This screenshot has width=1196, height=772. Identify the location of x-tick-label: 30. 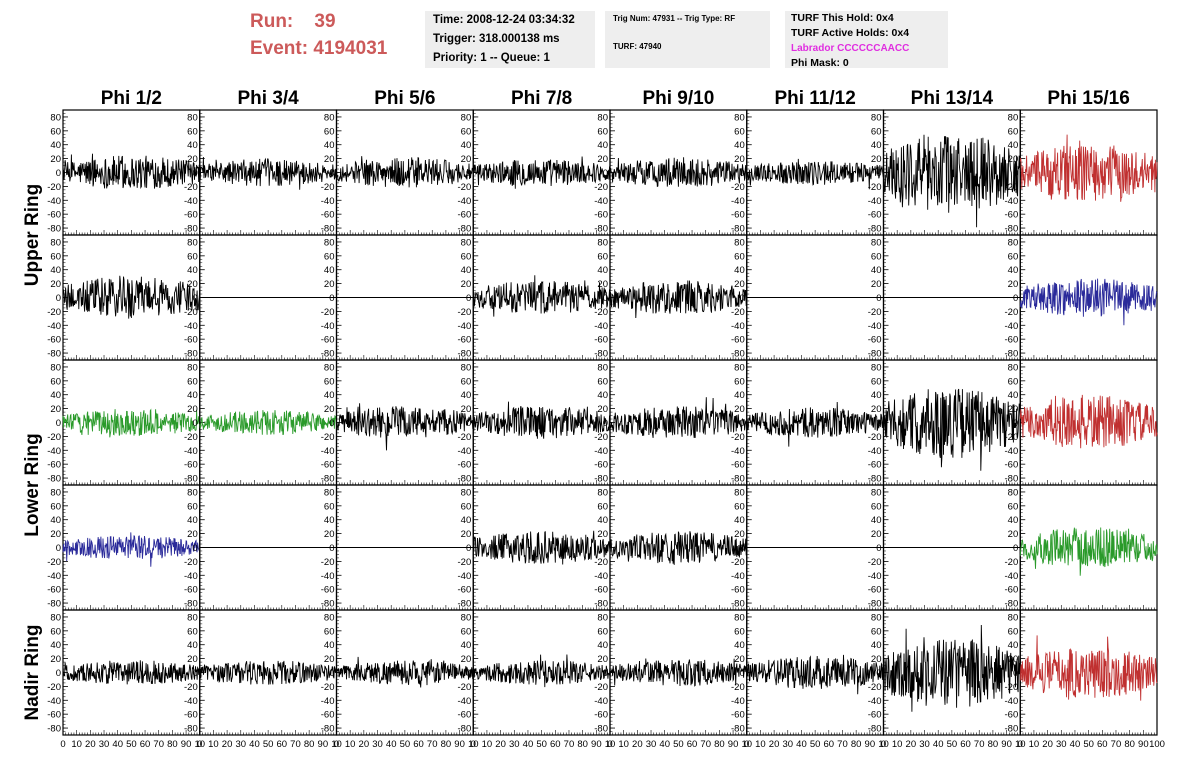
(651, 744).